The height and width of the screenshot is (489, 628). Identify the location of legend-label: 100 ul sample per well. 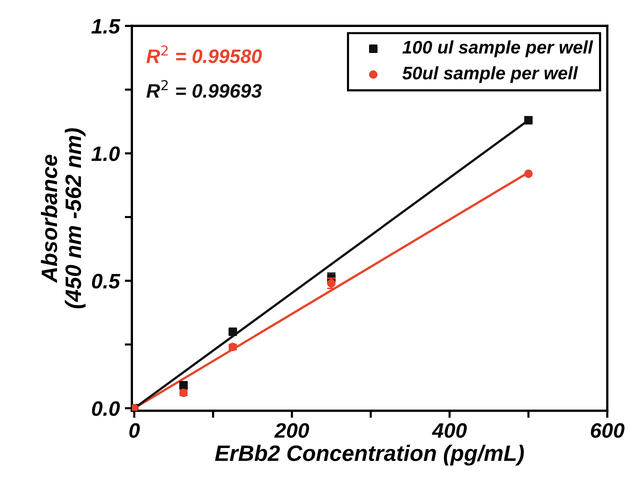
(498, 49).